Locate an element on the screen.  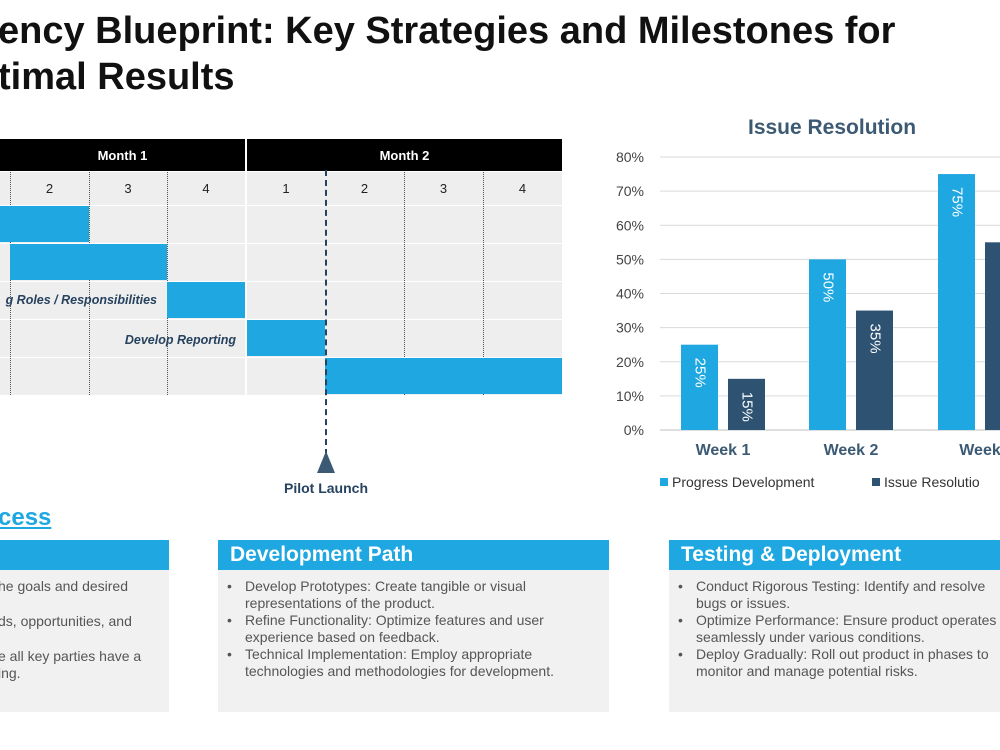
legend-label: Issue Resolutio is located at coordinates (932, 482).